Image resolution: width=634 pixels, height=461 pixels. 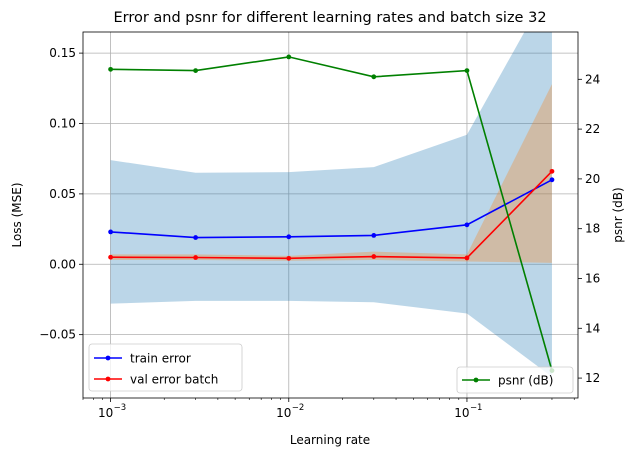 I want to click on y2-tick-label: 24, so click(x=592, y=79).